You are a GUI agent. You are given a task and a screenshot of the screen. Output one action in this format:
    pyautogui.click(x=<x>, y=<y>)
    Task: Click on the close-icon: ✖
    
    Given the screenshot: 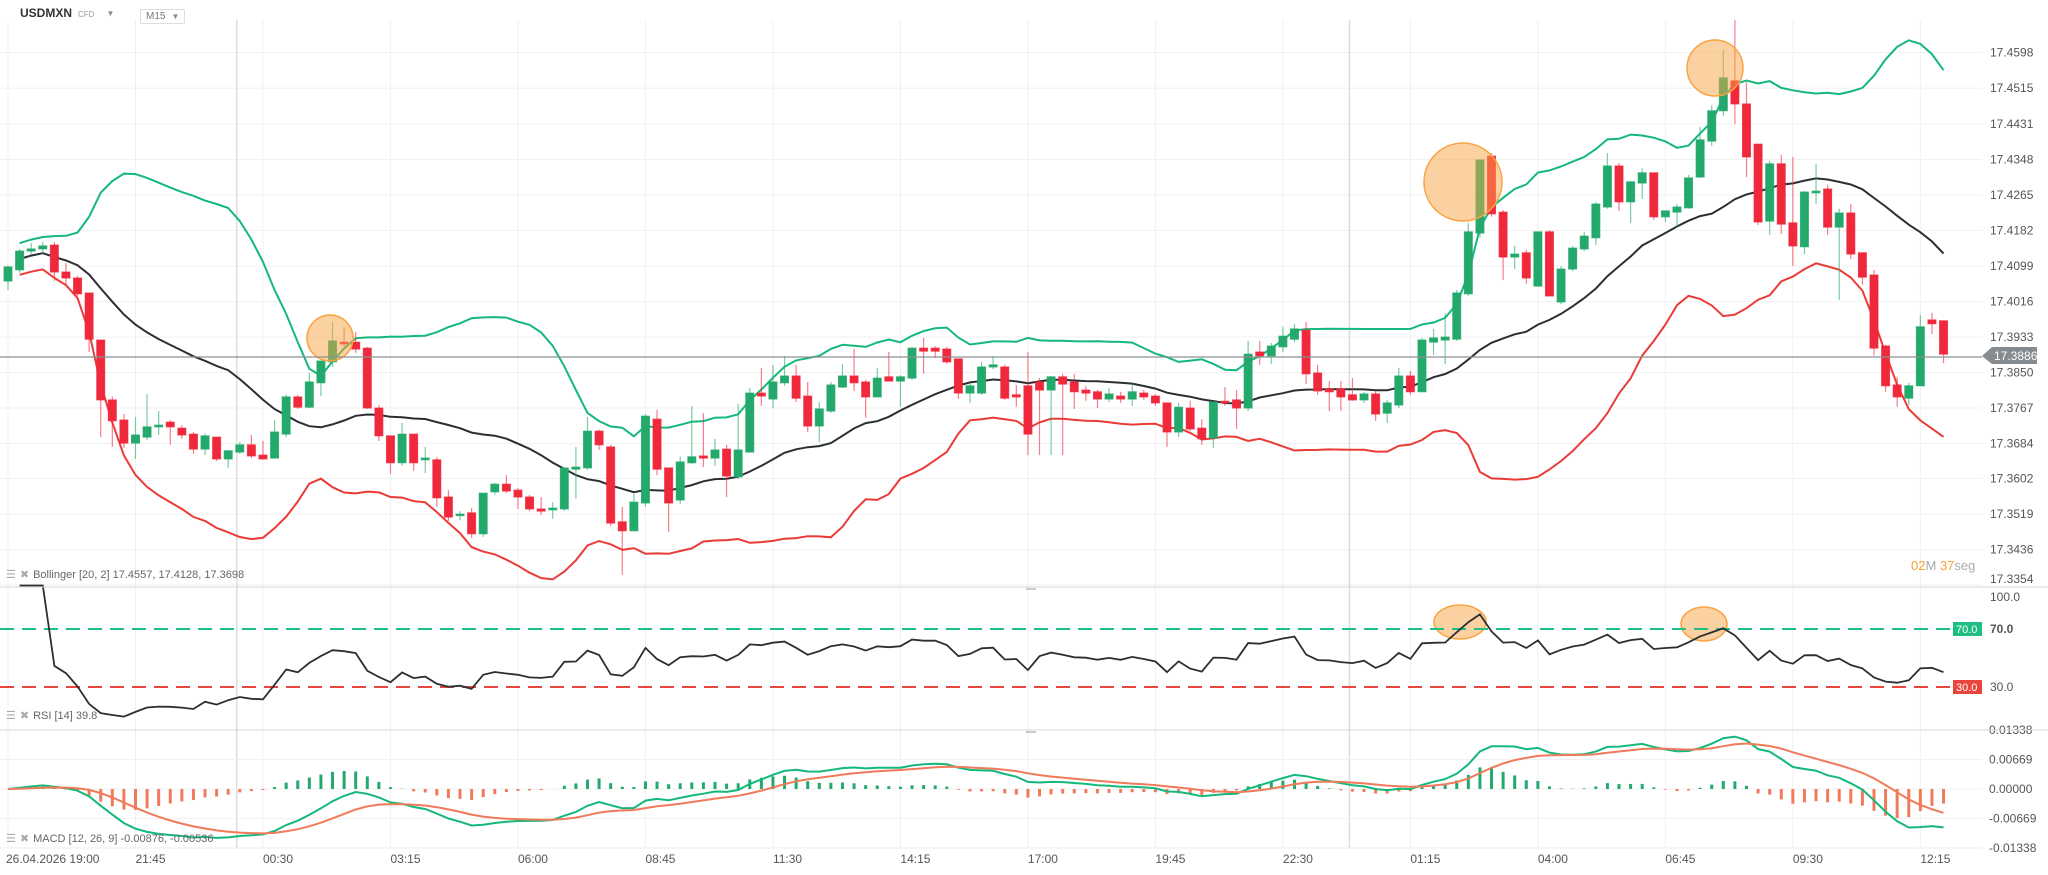 What is the action you would take?
    pyautogui.click(x=24, y=575)
    